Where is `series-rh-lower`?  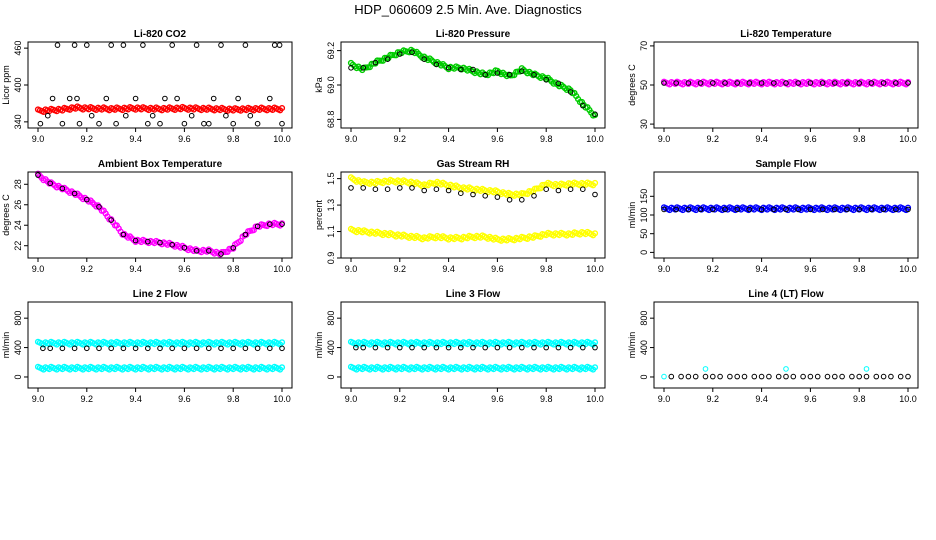
series-rh-lower is located at coordinates (473, 234).